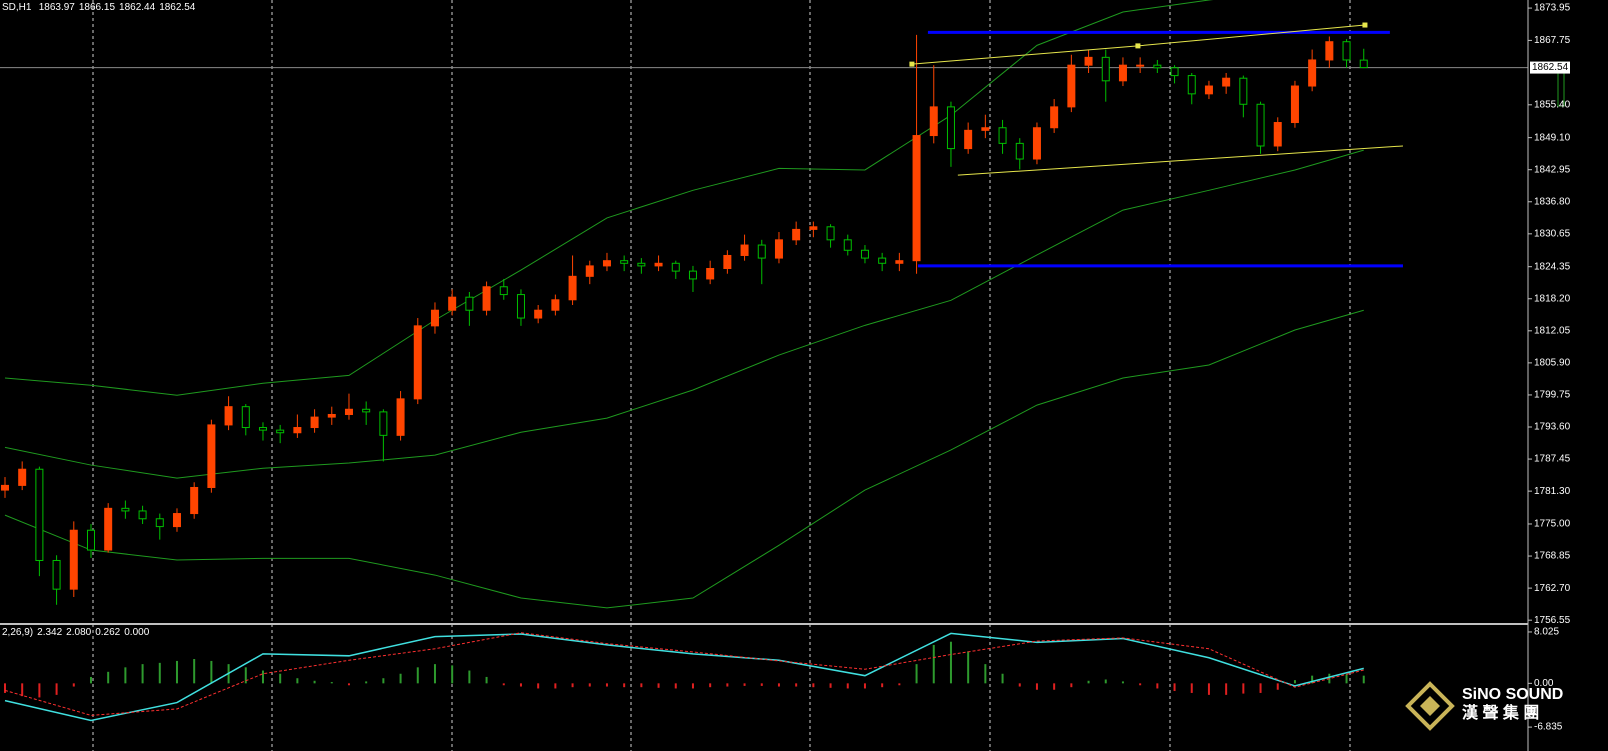  Describe the element at coordinates (1180, 160) in the screenshot. I see `drawn-line` at that location.